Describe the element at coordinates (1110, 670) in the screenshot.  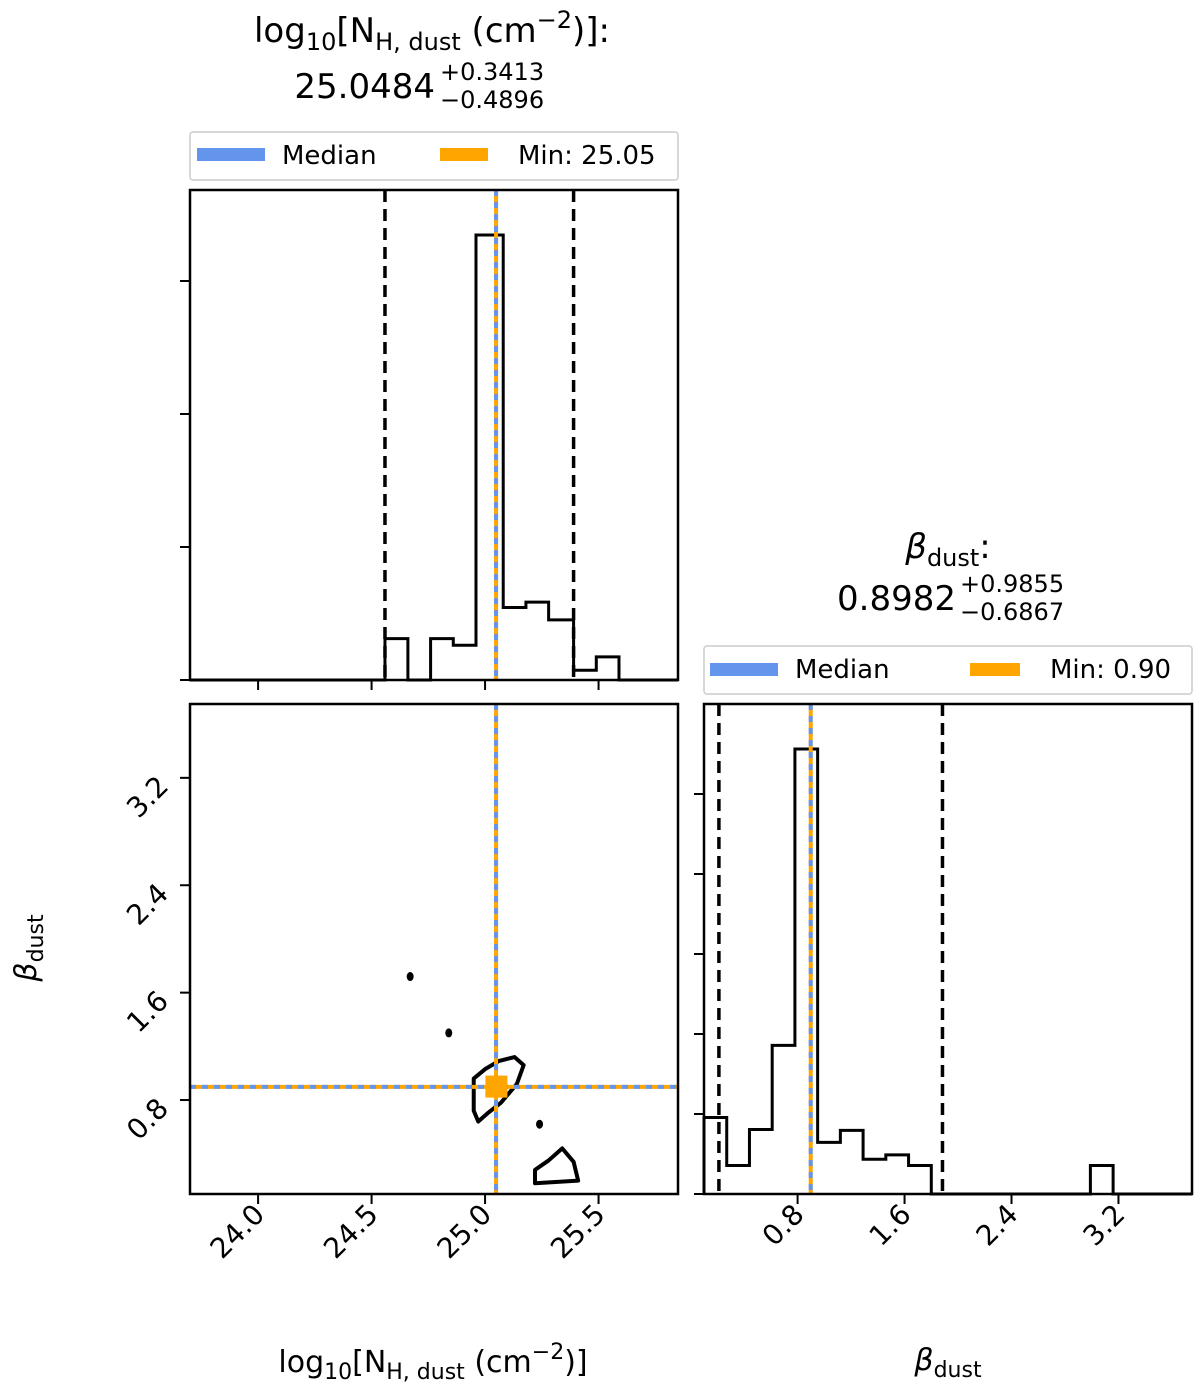
I see `legend-beta-min-label: Min: 0.90` at that location.